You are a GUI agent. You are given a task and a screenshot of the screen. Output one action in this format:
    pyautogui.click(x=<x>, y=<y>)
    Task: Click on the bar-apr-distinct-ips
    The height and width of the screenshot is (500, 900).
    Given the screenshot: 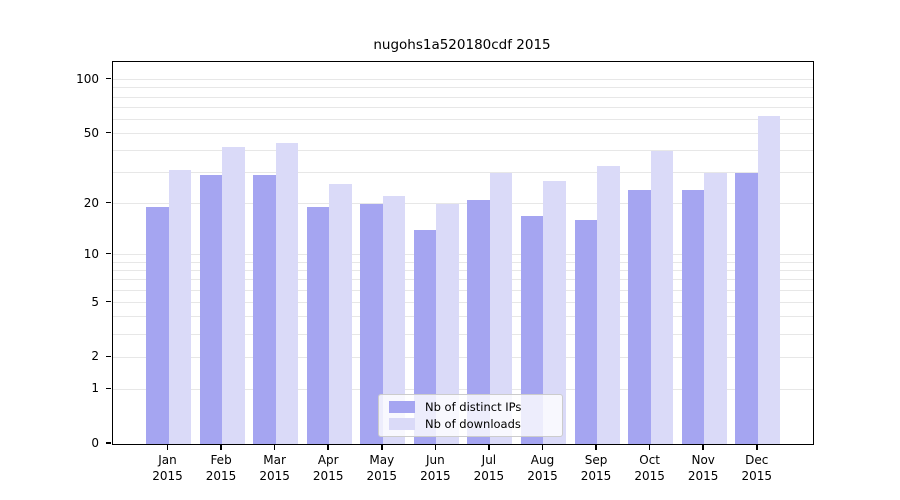 What is the action you would take?
    pyautogui.click(x=318, y=325)
    